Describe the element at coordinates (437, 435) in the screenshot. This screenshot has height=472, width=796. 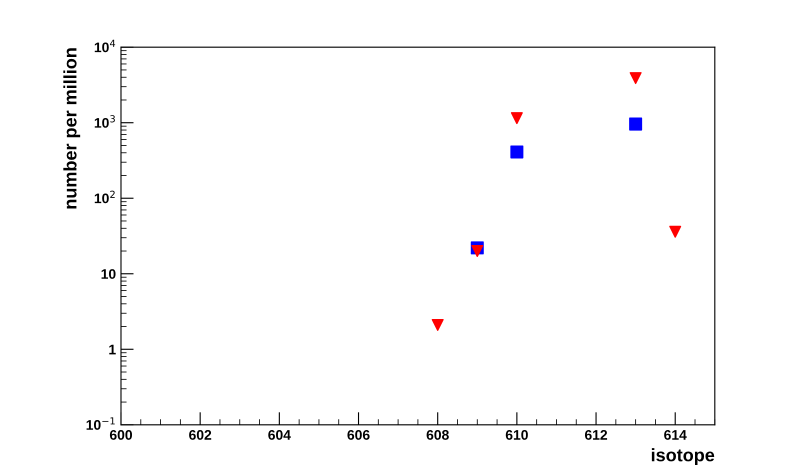
I see `x-tick-label: 608` at that location.